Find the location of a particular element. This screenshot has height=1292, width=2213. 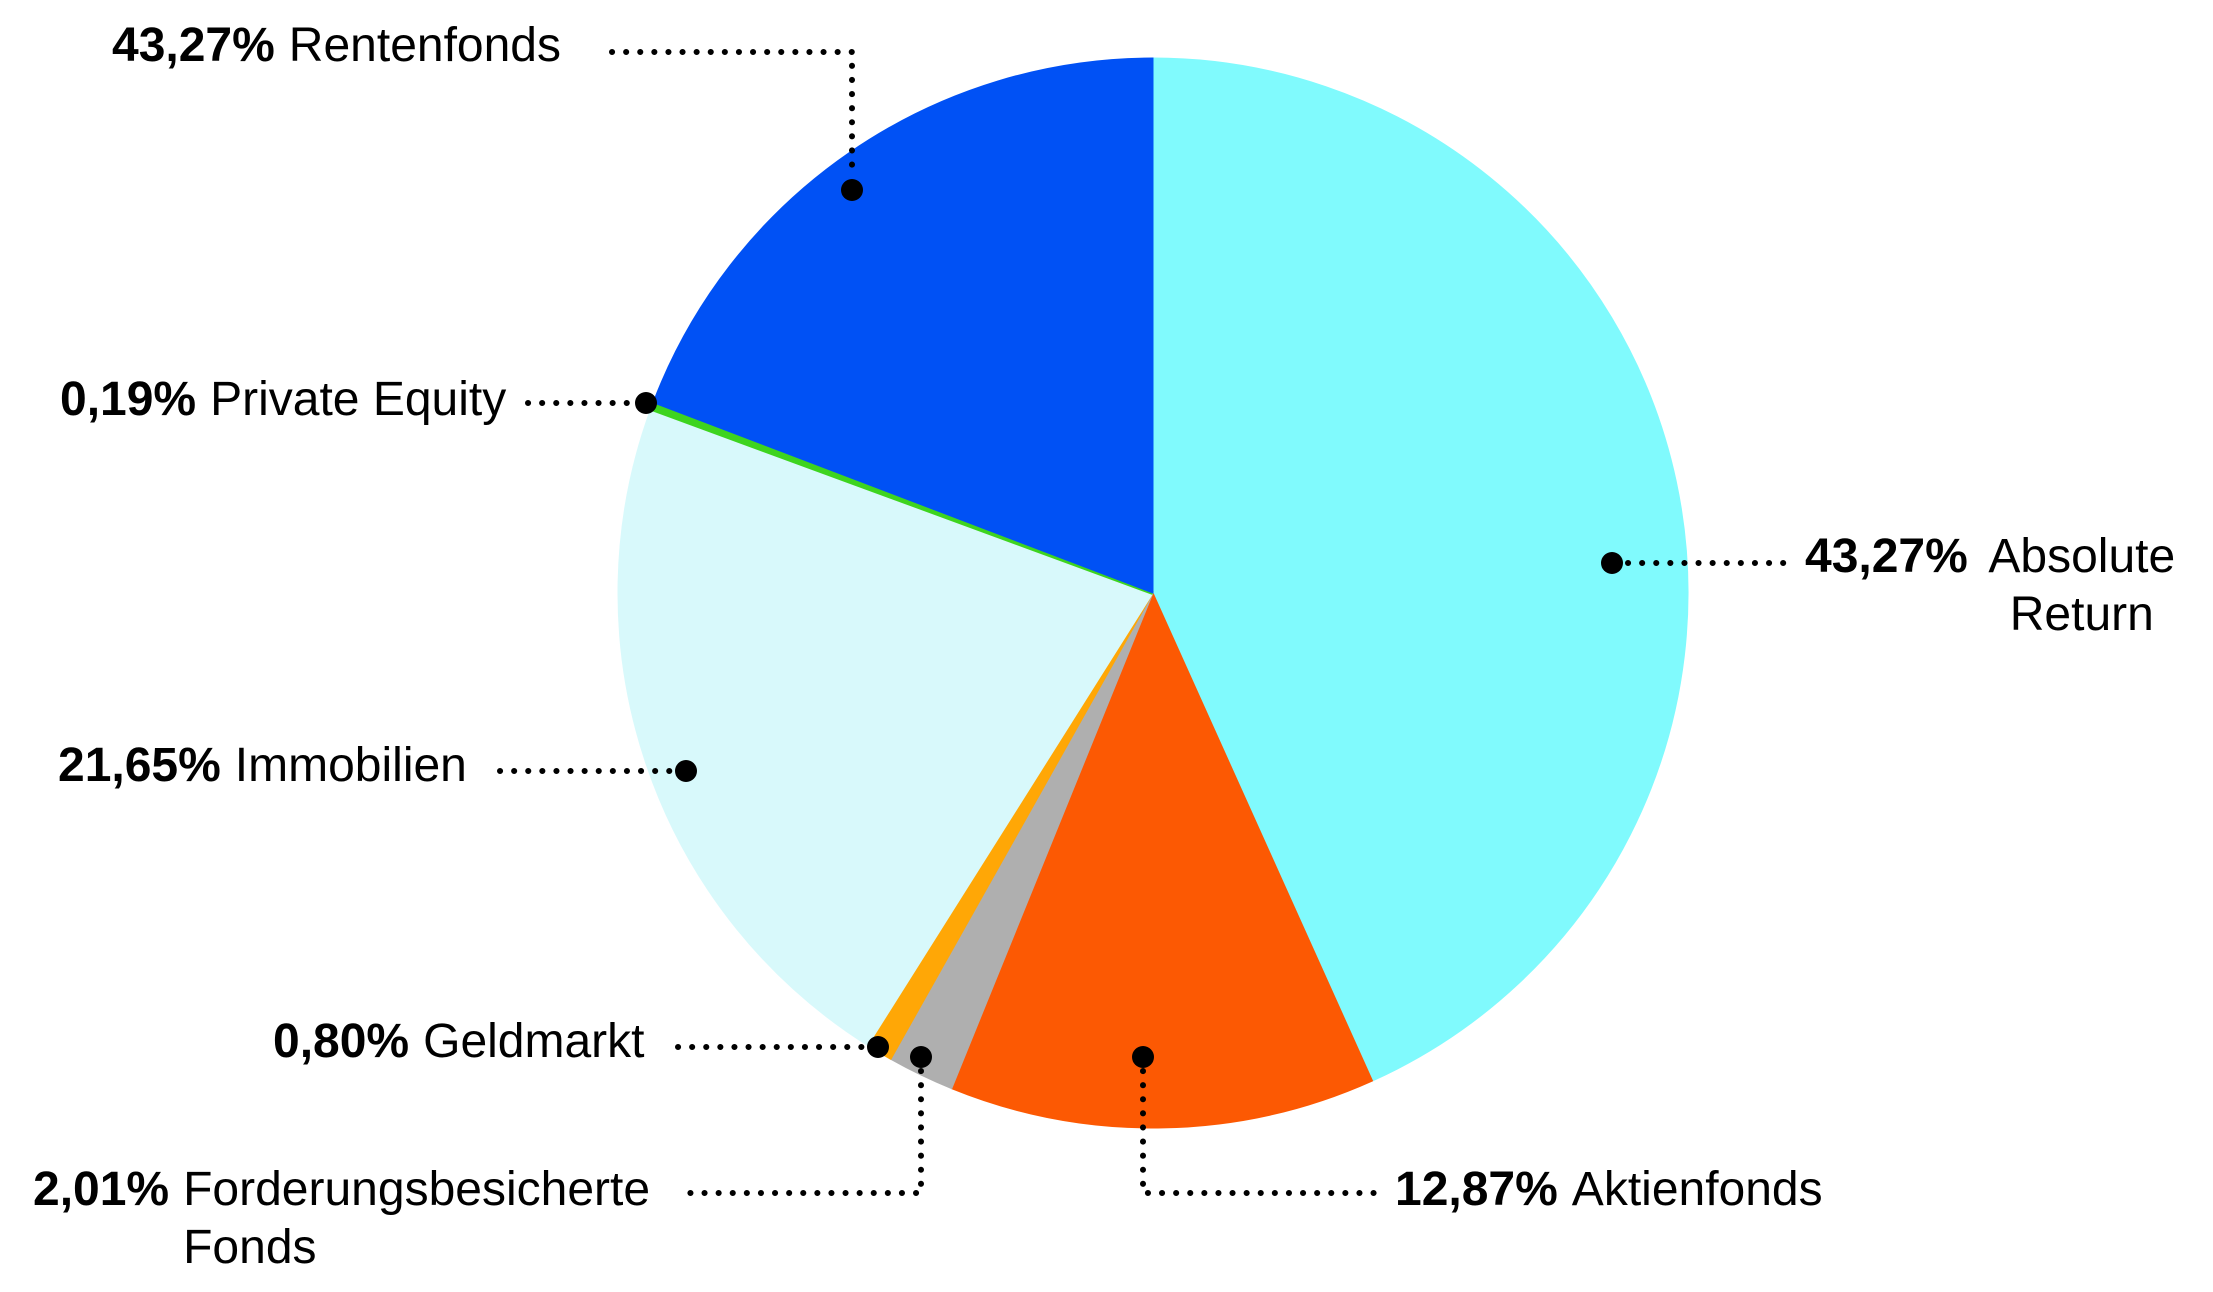

label-absolute-return-name: Absolute Return is located at coordinates (2082, 585).